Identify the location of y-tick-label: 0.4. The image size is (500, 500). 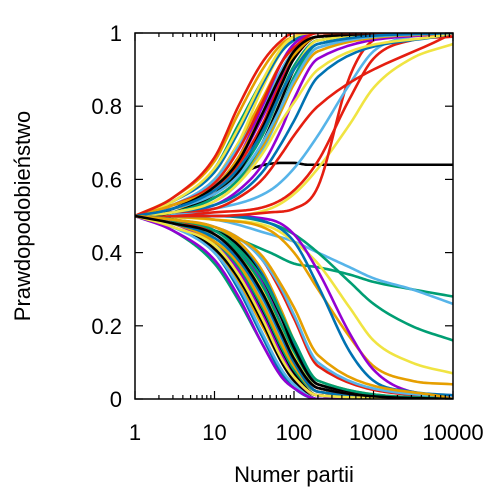
(106, 253).